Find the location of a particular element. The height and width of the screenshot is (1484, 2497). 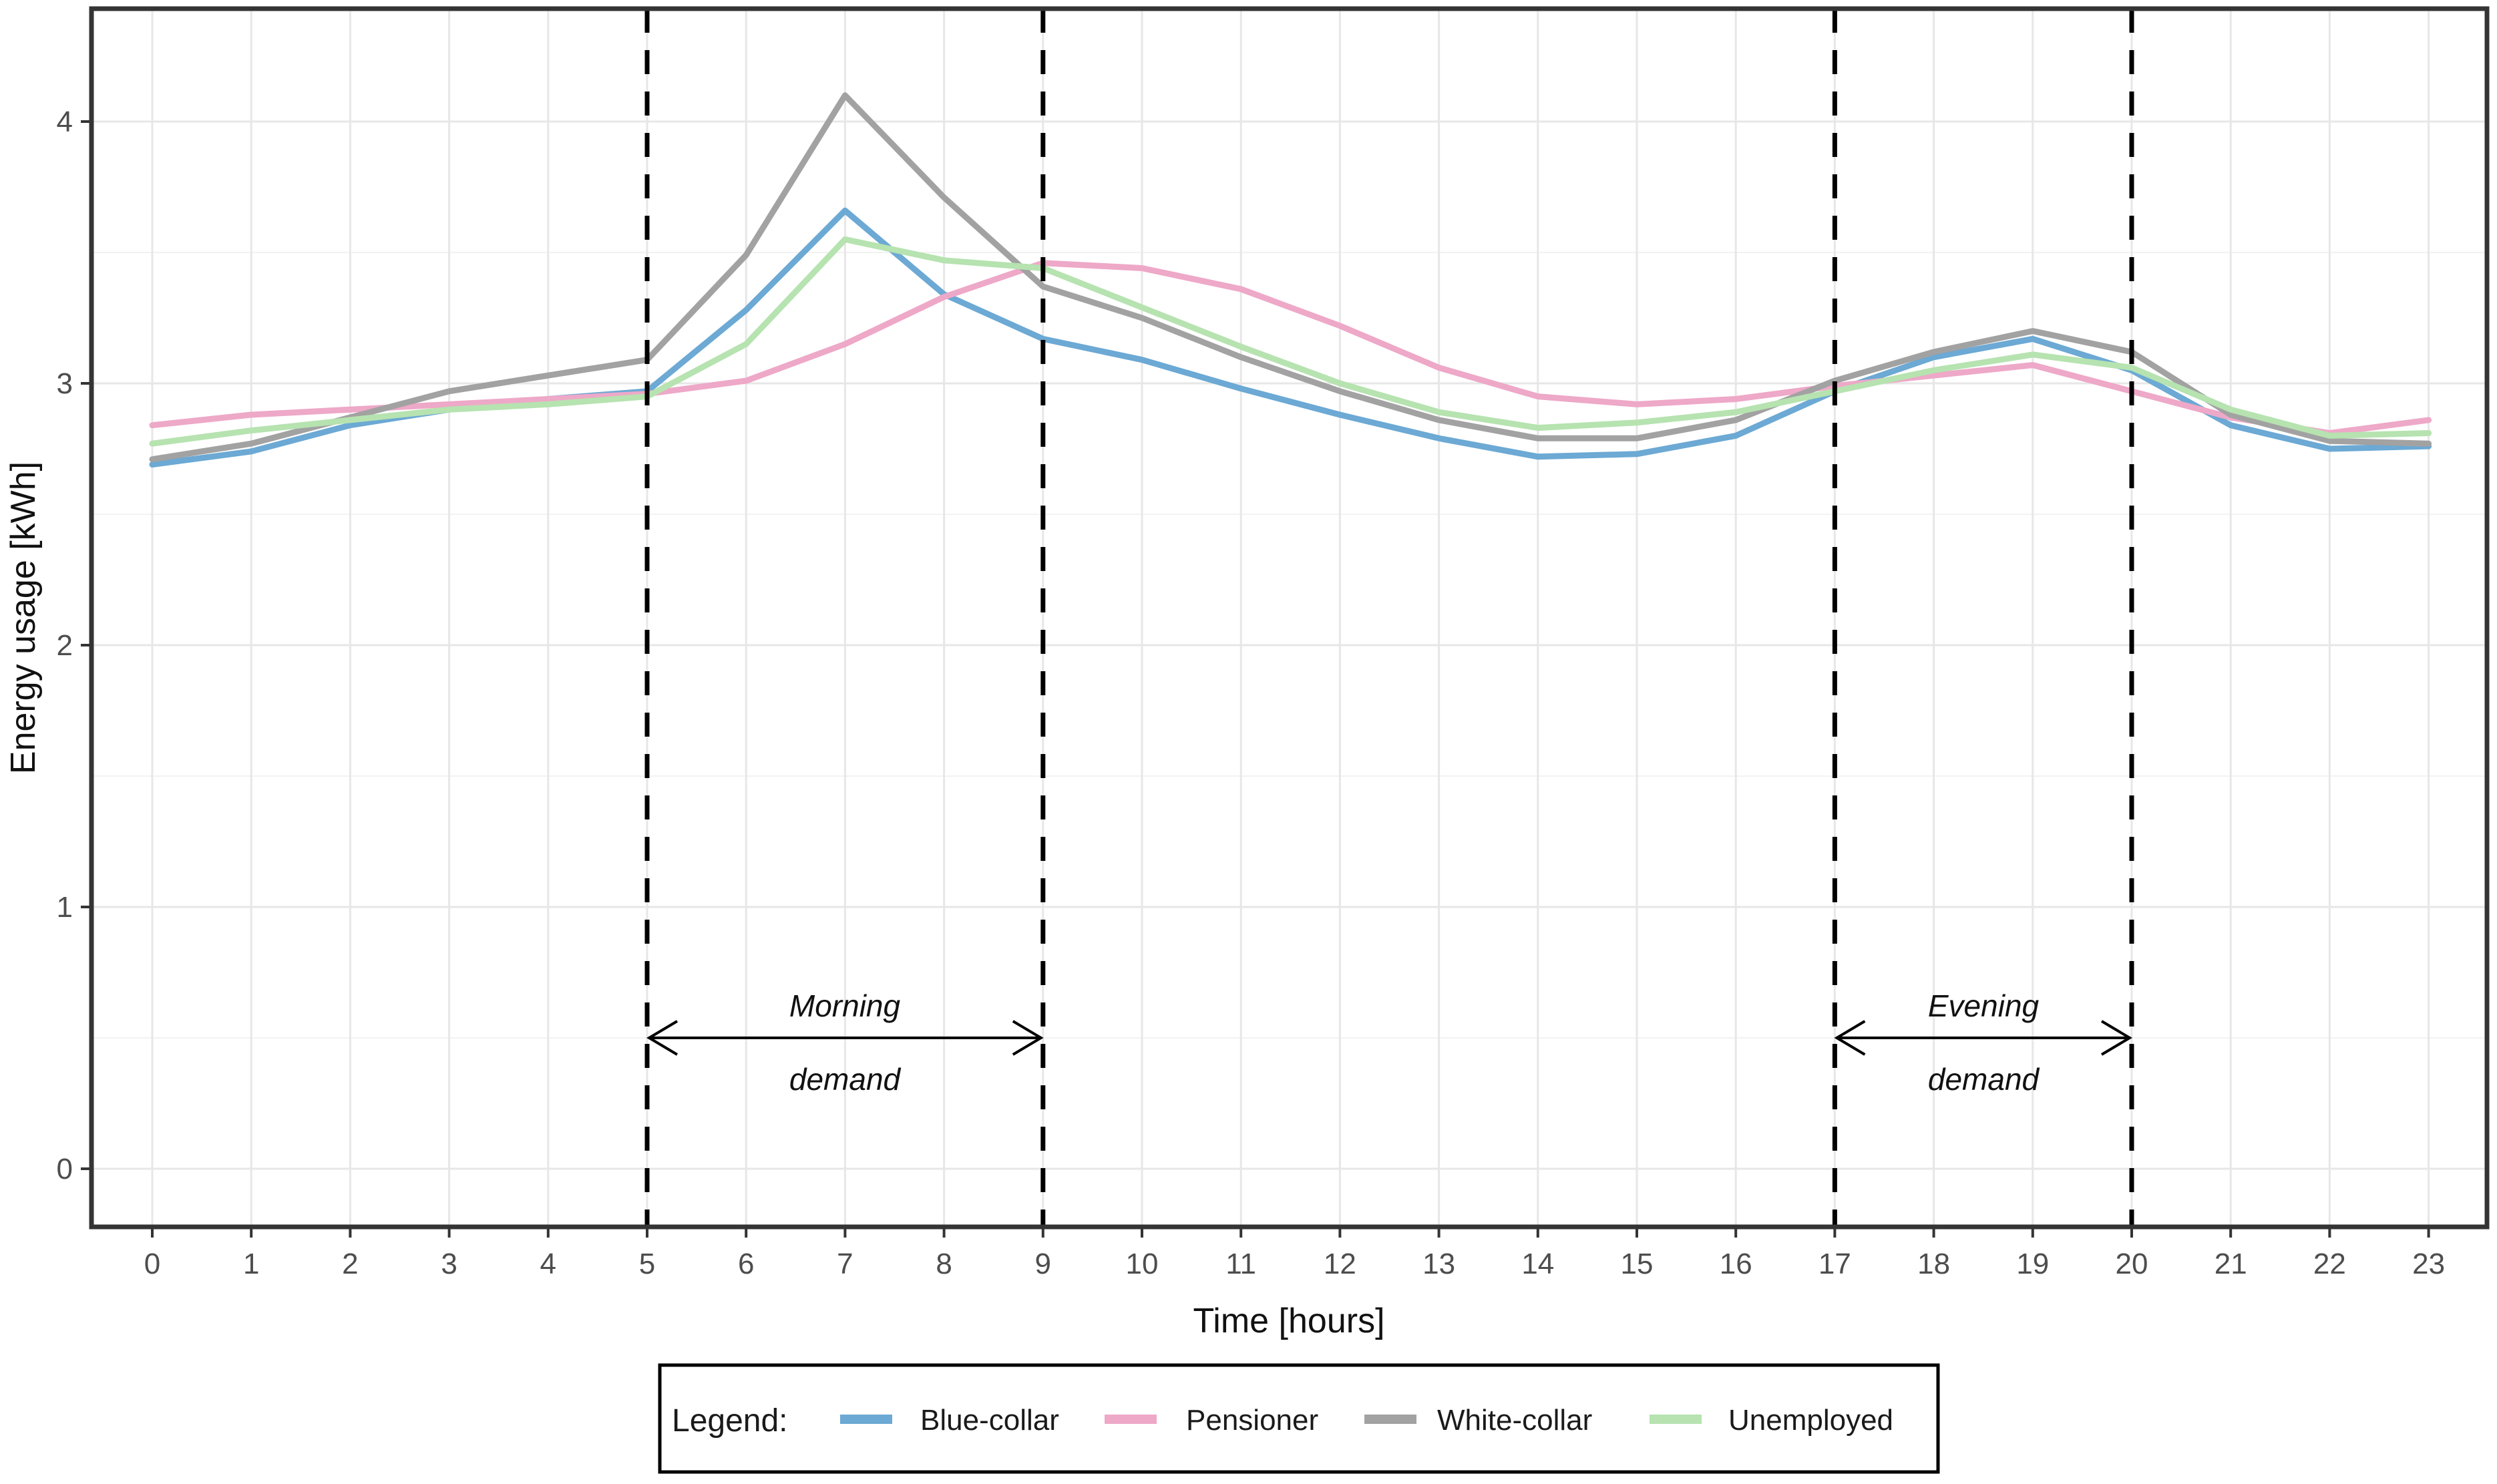

morning-demand-label-line2: demand is located at coordinates (846, 1079).